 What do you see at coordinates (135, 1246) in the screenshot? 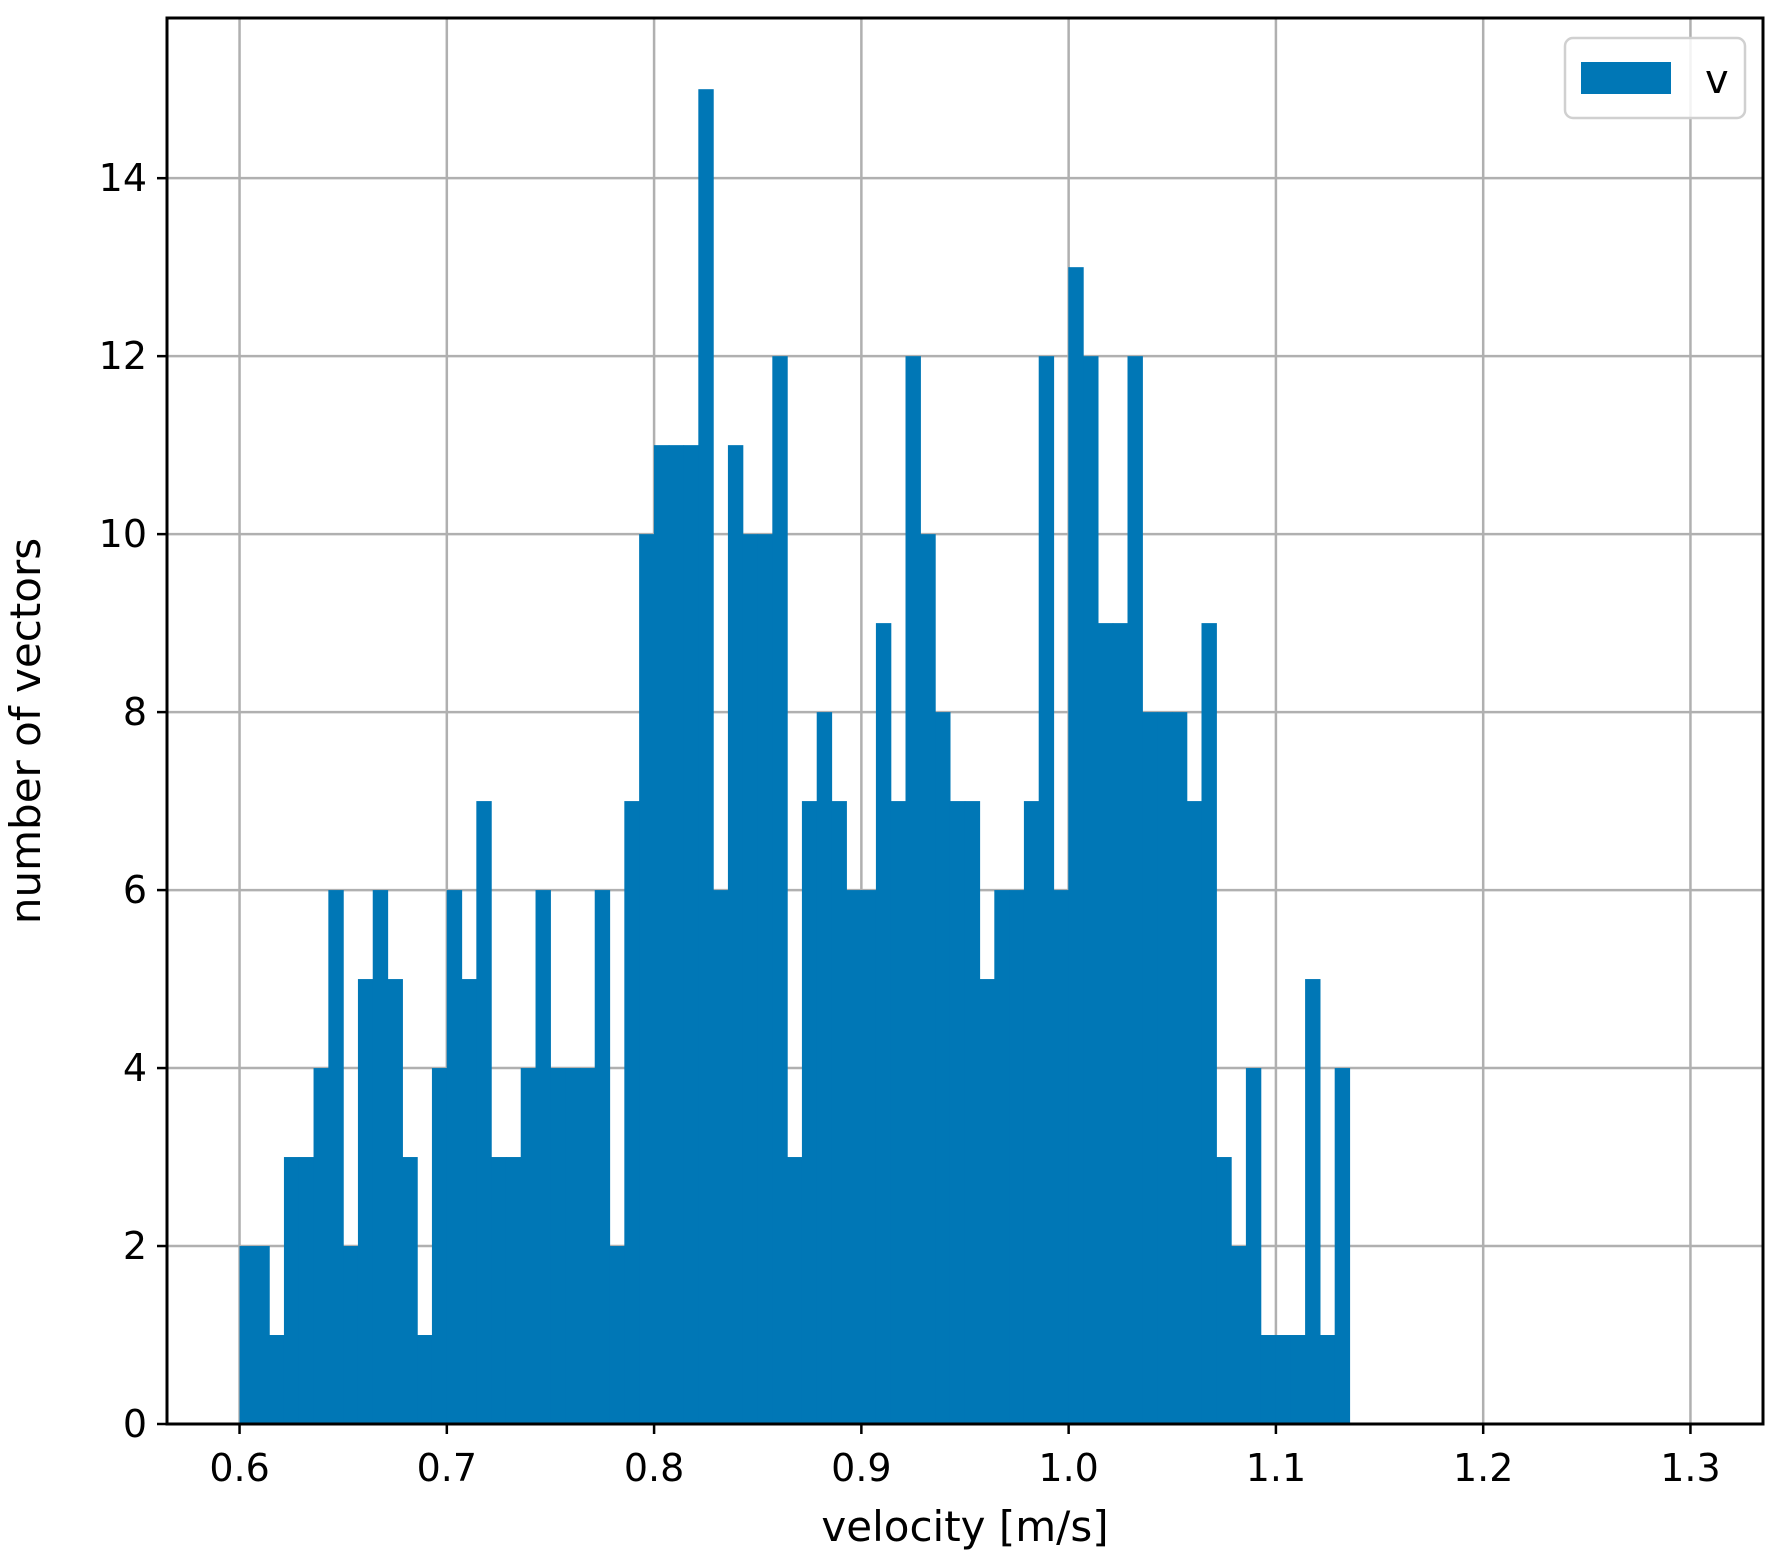
I see `y-tick-label: 2` at bounding box center [135, 1246].